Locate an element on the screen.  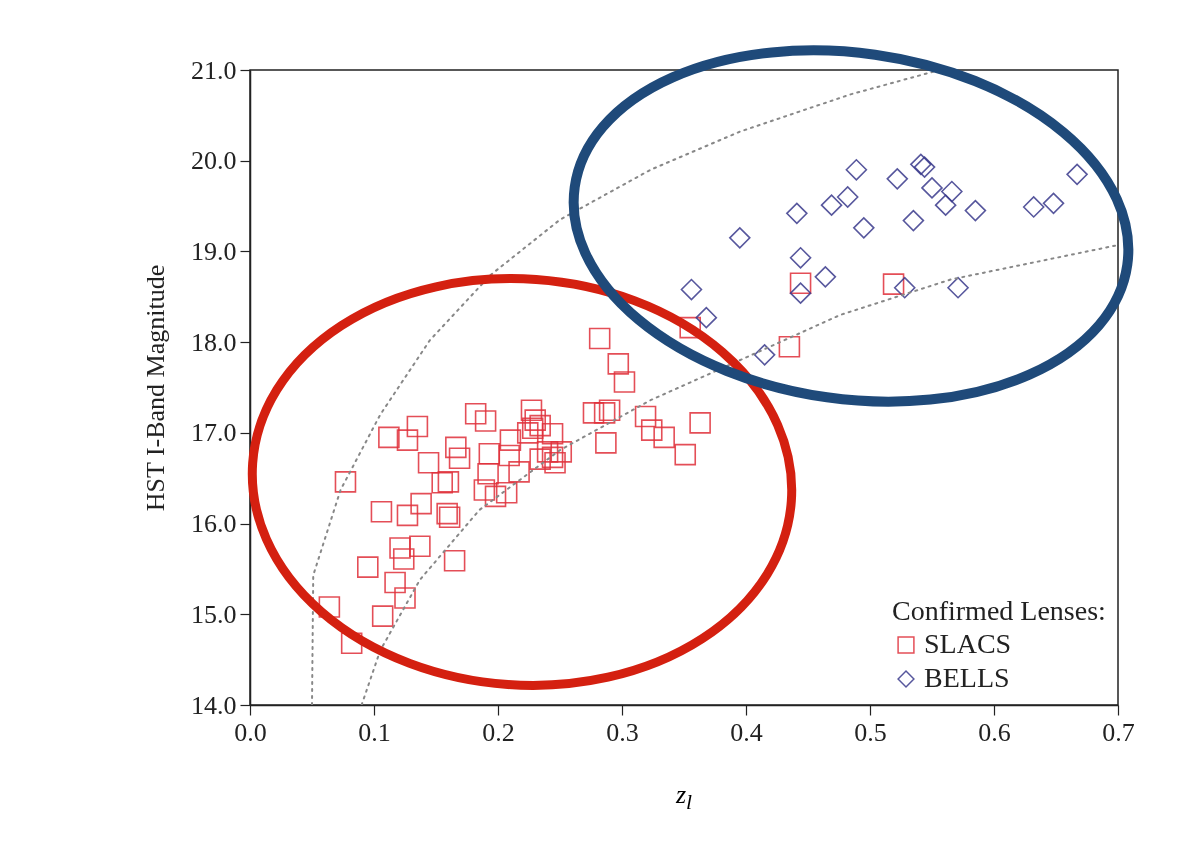
legend-label: SLACS is located at coordinates (968, 643).